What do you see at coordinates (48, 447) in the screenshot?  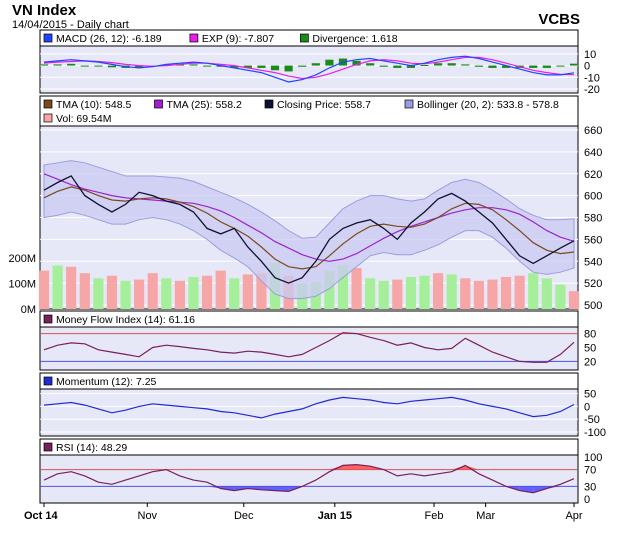 I see `rsi-legend-swatch` at bounding box center [48, 447].